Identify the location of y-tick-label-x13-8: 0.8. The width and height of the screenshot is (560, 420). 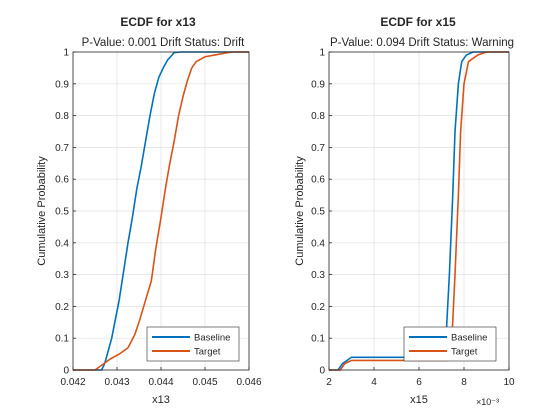
(62, 116).